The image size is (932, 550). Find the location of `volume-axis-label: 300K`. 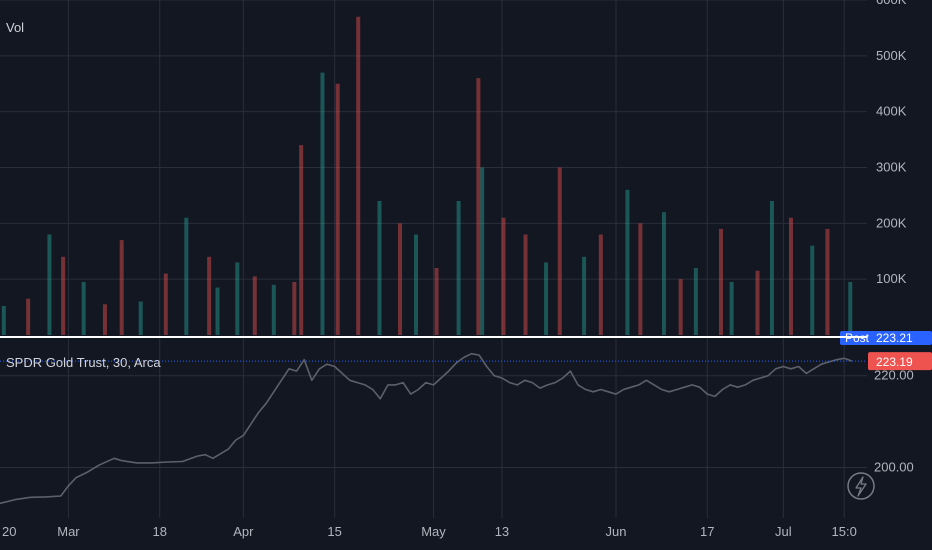

volume-axis-label: 300K is located at coordinates (891, 167).